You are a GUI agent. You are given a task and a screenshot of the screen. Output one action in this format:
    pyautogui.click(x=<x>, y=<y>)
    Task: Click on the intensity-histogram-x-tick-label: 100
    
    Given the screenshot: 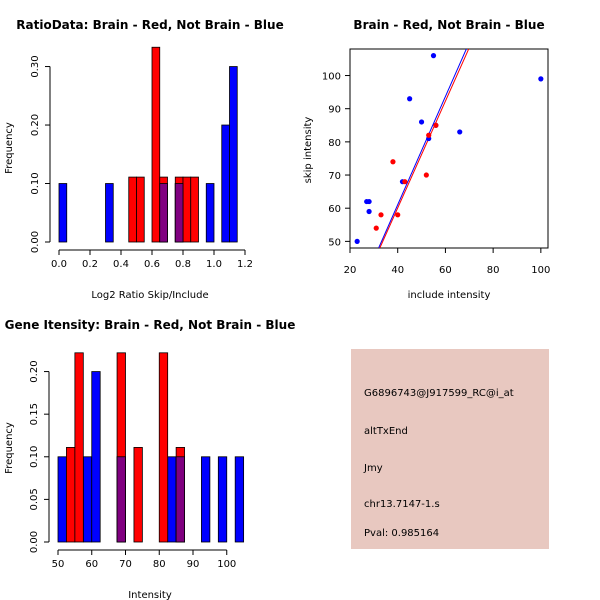 What is the action you would take?
    pyautogui.click(x=226, y=564)
    